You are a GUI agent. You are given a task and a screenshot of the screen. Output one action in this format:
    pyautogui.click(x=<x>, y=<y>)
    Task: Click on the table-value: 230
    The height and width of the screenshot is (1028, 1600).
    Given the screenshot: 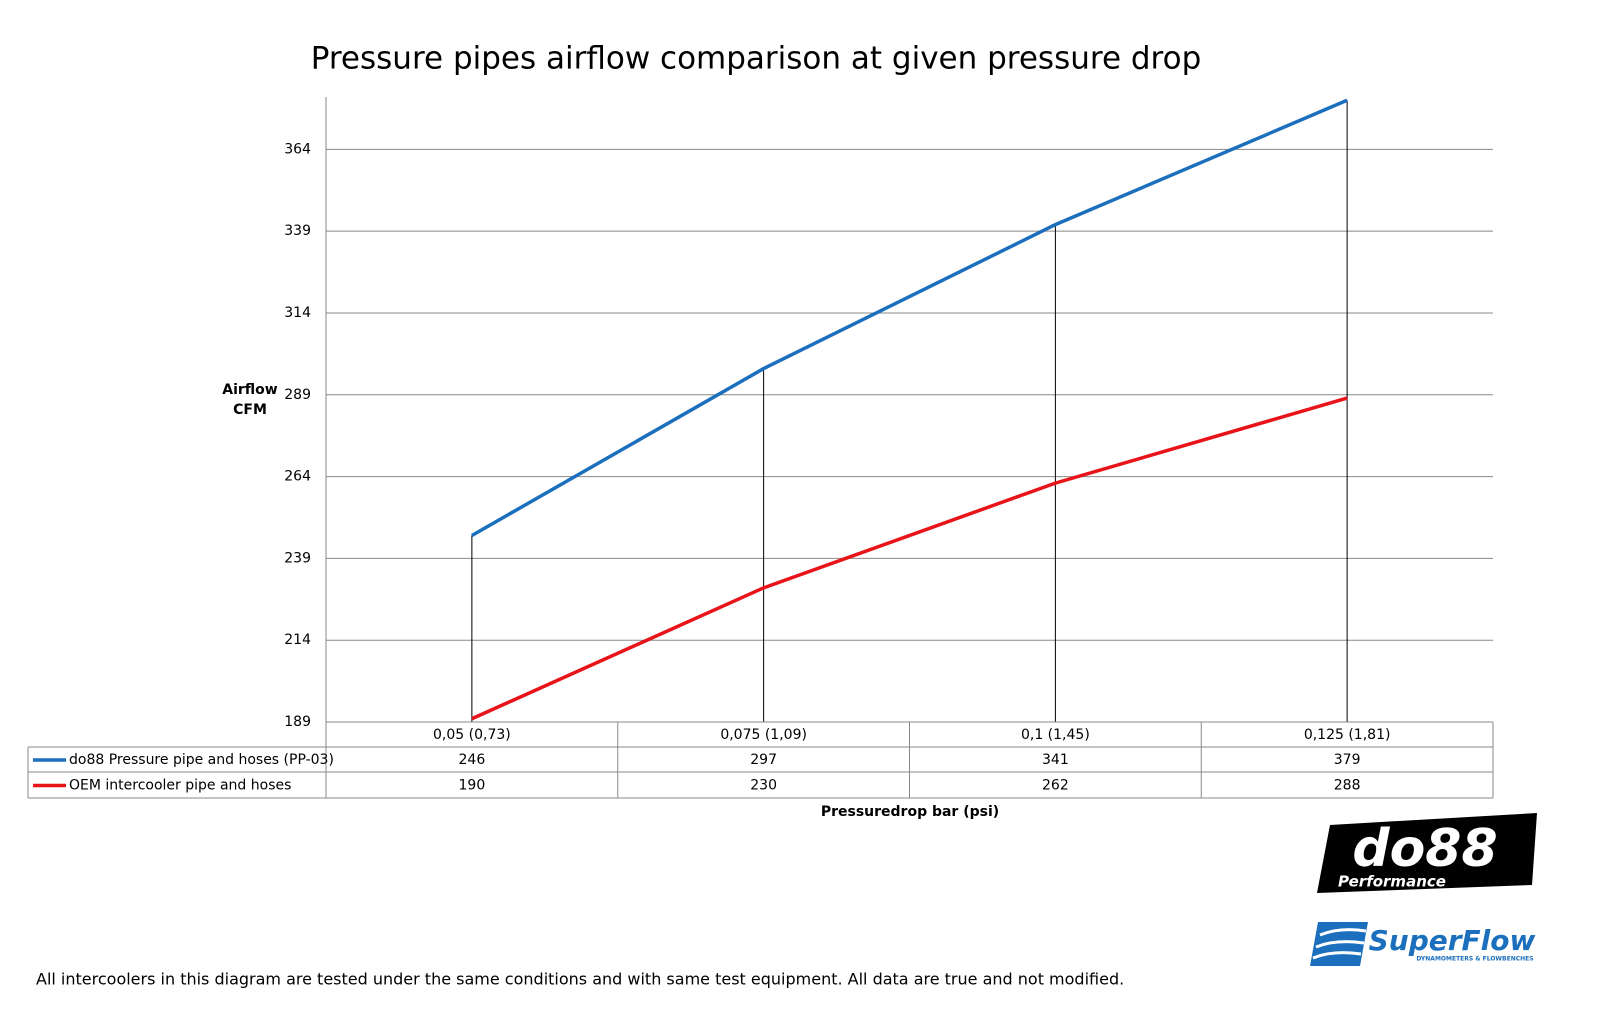 What is the action you would take?
    pyautogui.click(x=763, y=786)
    